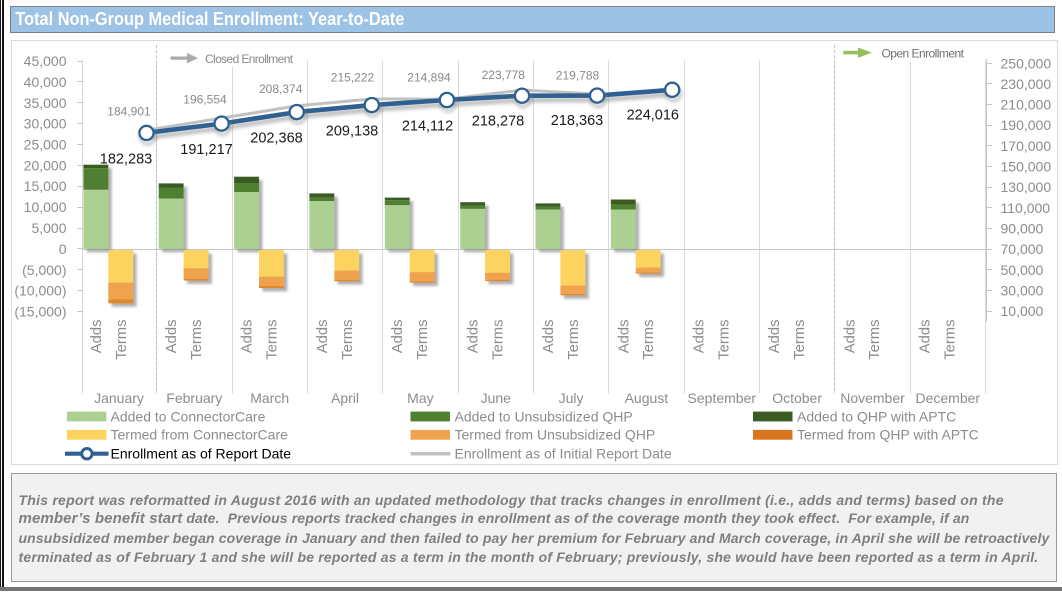 This screenshot has height=593, width=1062. What do you see at coordinates (504, 75) in the screenshot?
I see `svg-text: 223,778` at bounding box center [504, 75].